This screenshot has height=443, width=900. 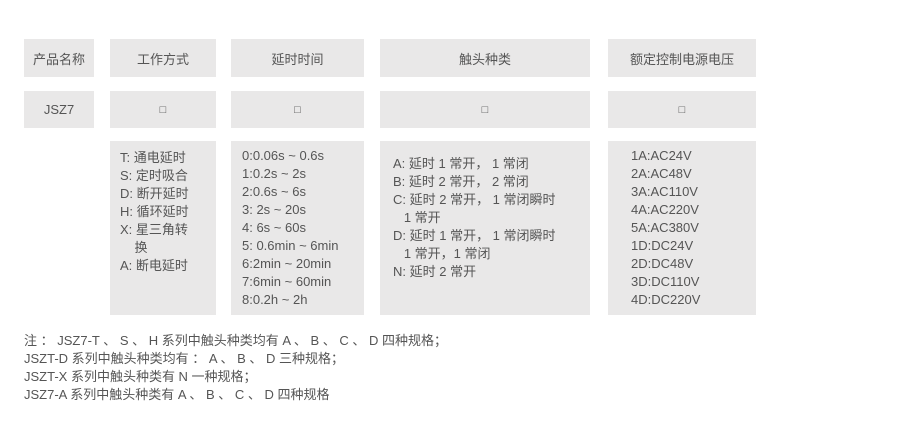 I want to click on list-item: H: 循环延时, so click(x=154, y=211).